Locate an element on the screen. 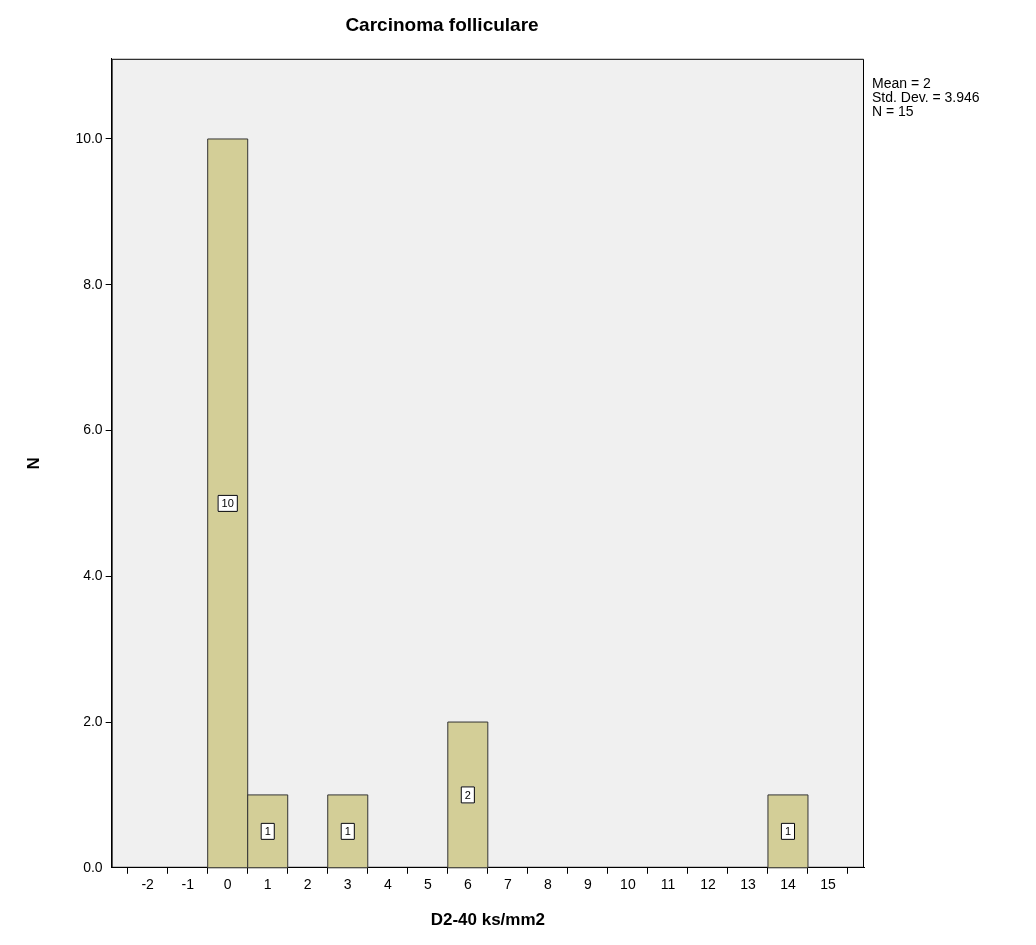  text: Std. Dev. = 3.946 is located at coordinates (926, 96).